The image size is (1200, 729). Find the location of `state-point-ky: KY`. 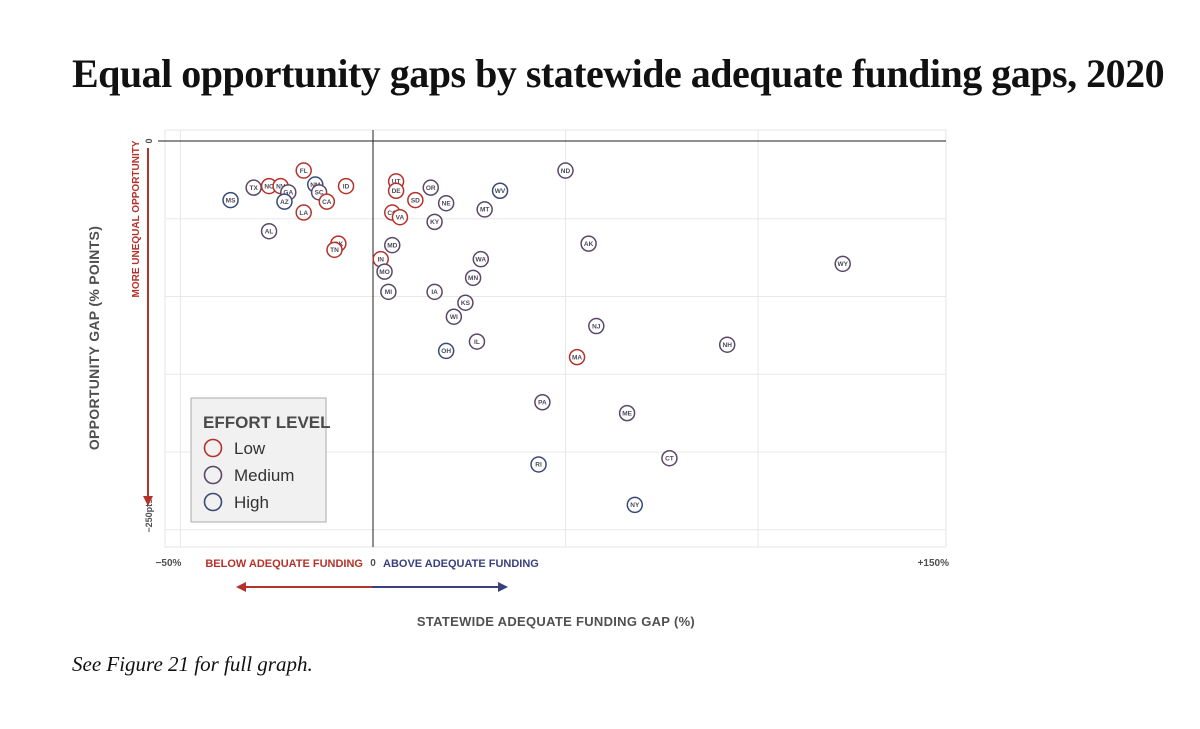

state-point-ky: KY is located at coordinates (434, 222).